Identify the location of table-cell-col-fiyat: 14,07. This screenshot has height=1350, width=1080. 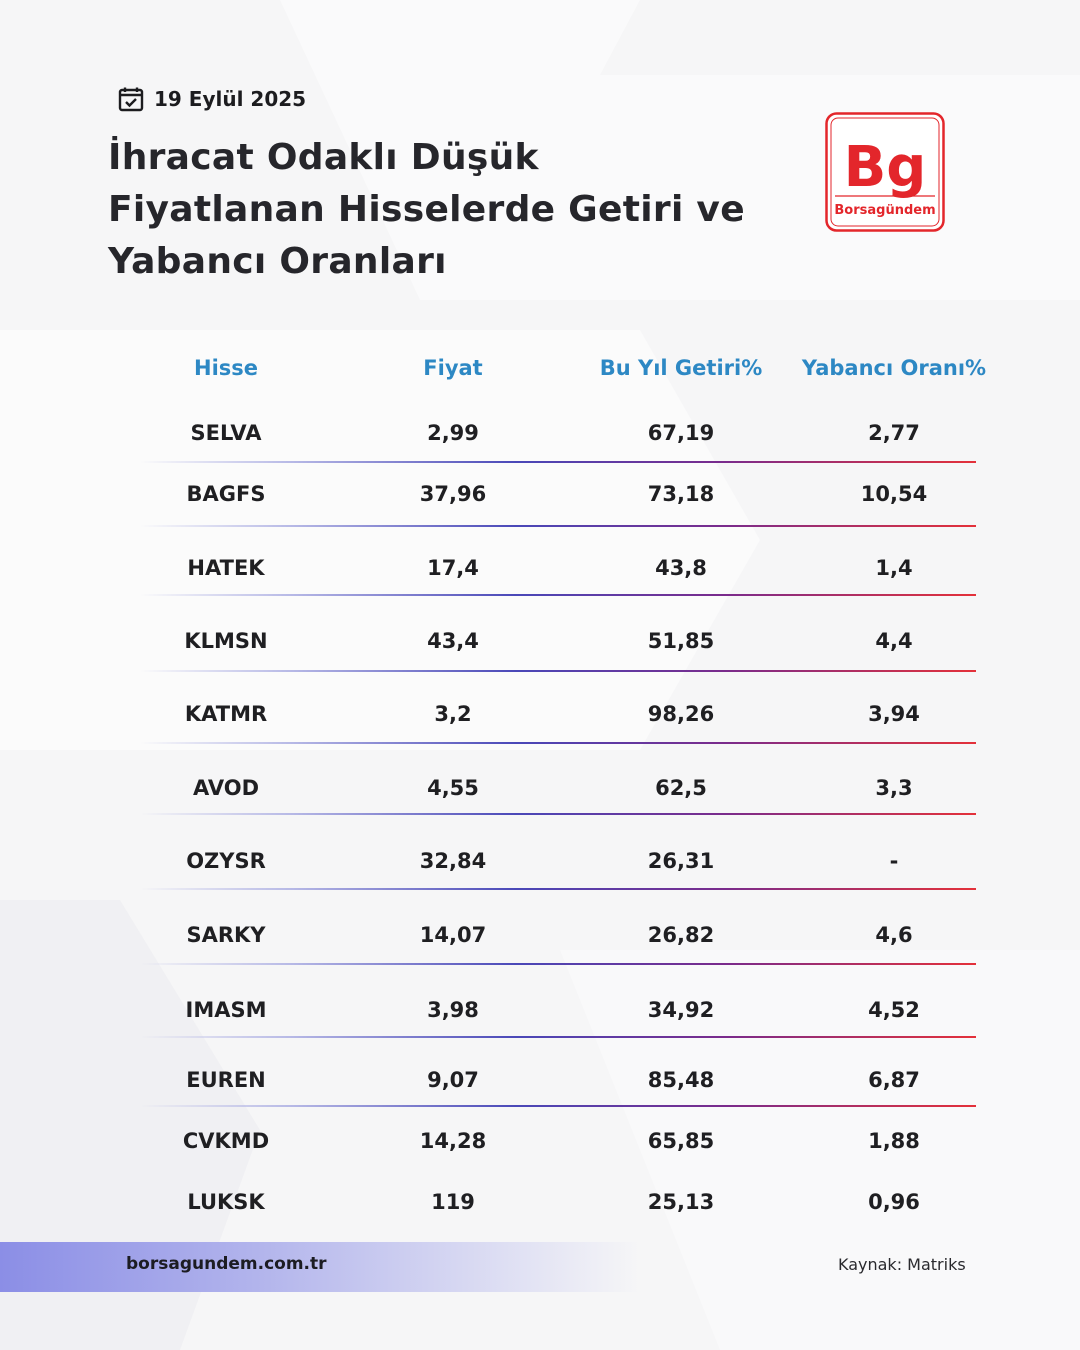
(453, 935).